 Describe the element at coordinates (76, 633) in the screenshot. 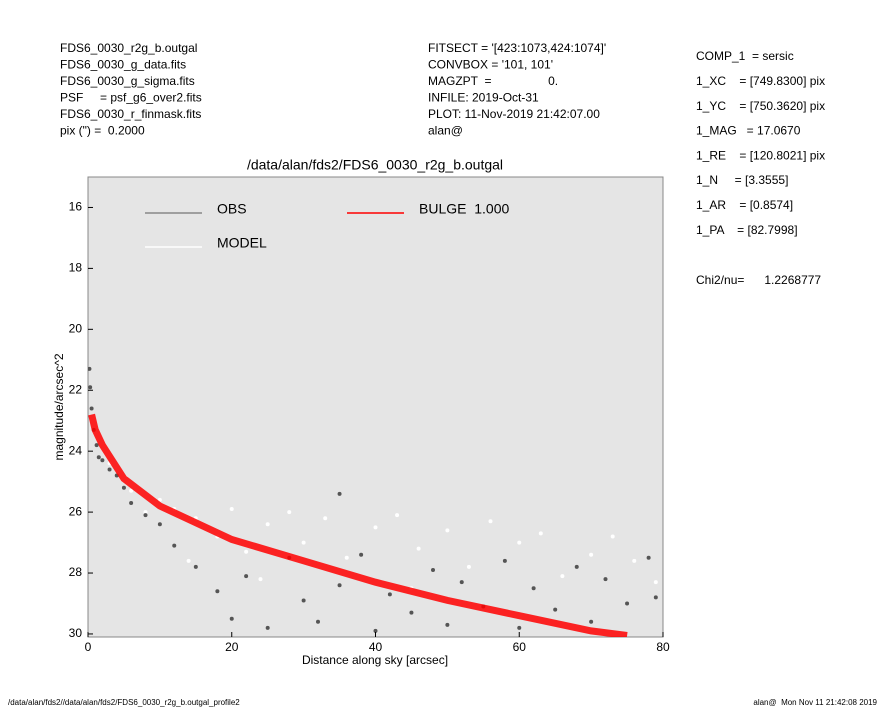

I see `y-tick-label: 30` at that location.